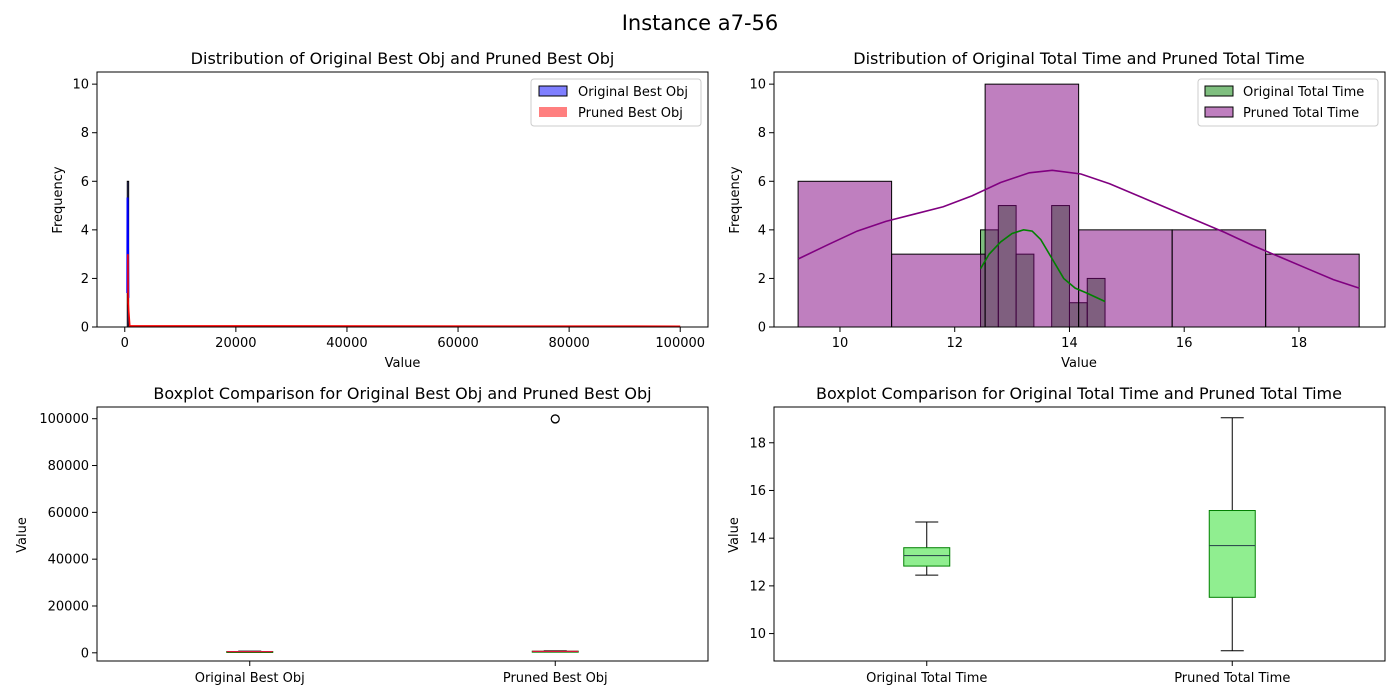  Describe the element at coordinates (457, 343) in the screenshot. I see `x-tick-label: 60000` at that location.